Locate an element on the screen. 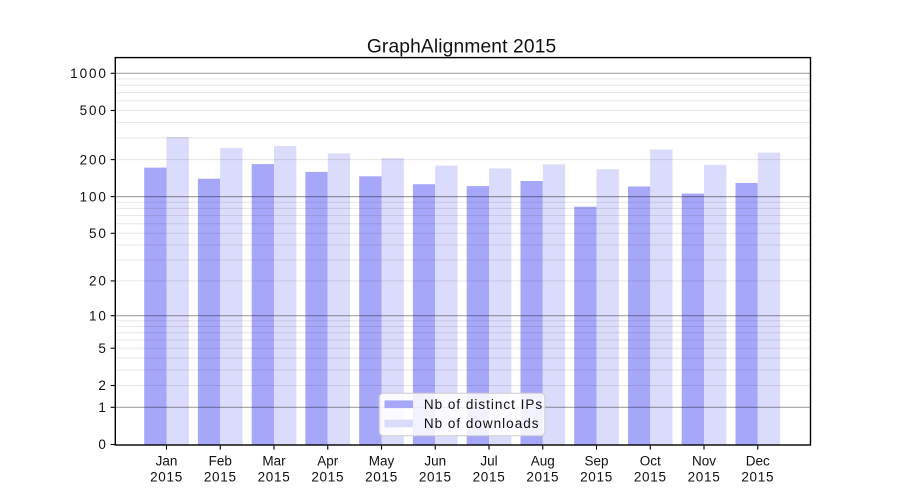  svg-text: 500 is located at coordinates (94, 110).